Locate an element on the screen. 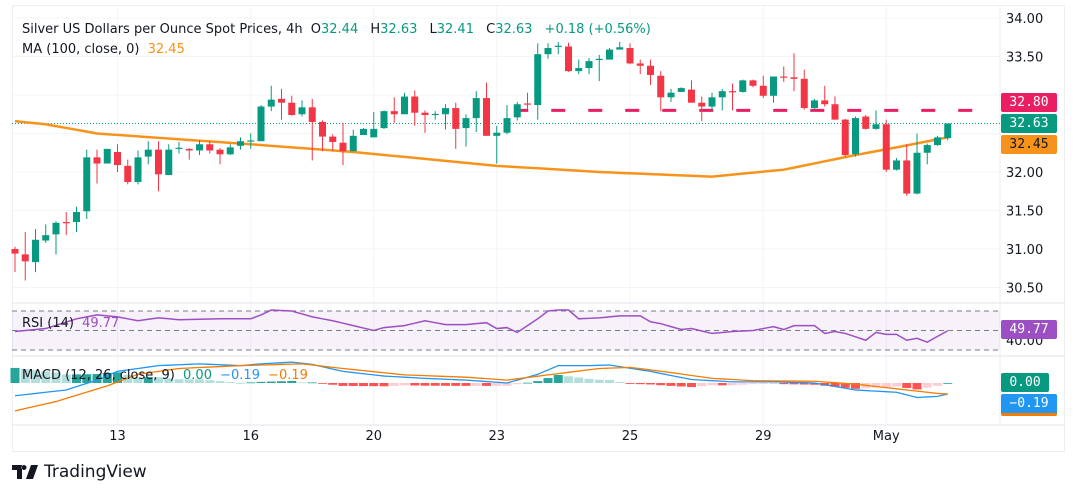 This screenshot has height=495, width=1080. x-tick-label: May is located at coordinates (886, 436).